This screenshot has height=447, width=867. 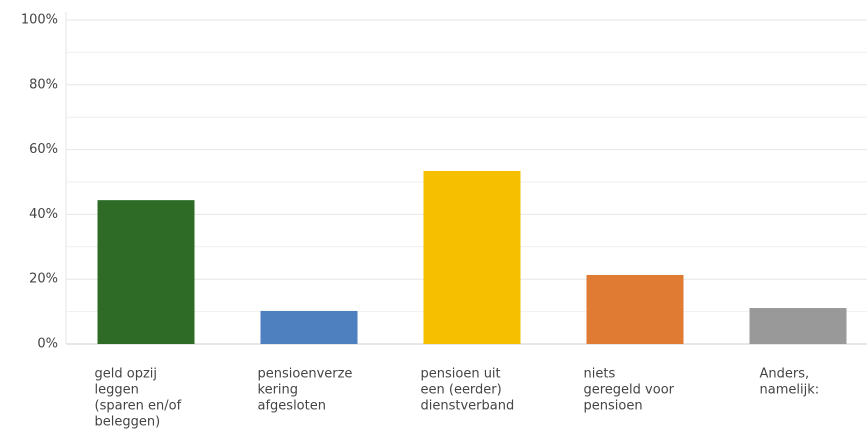 I want to click on x-tick-label: een (eerder), so click(x=461, y=390).